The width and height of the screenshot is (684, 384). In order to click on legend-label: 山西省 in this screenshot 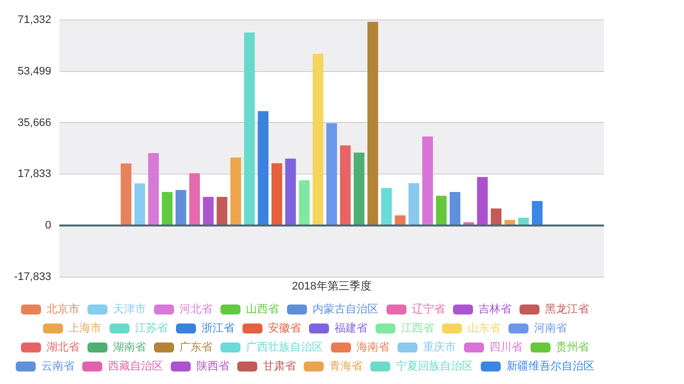, I will do `click(262, 309)`.